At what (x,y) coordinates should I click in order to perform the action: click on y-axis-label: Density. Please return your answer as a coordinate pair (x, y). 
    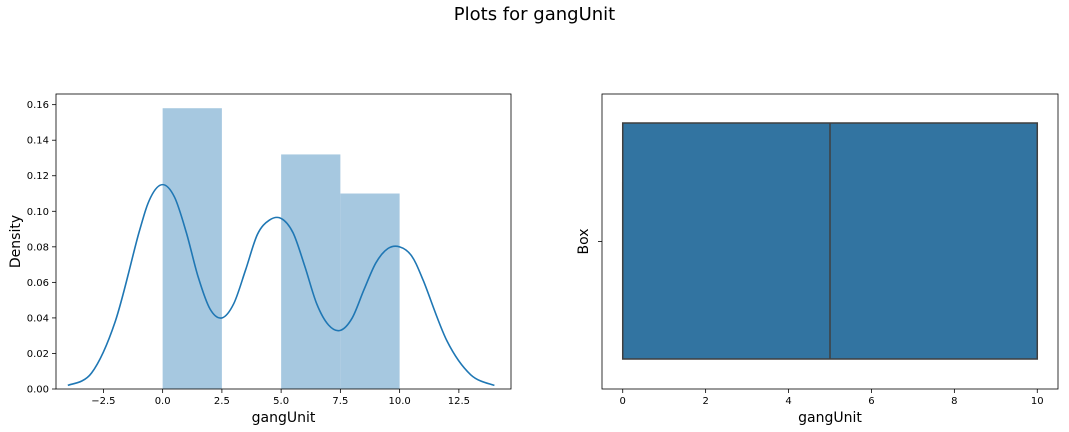
    Looking at the image, I should click on (16, 241).